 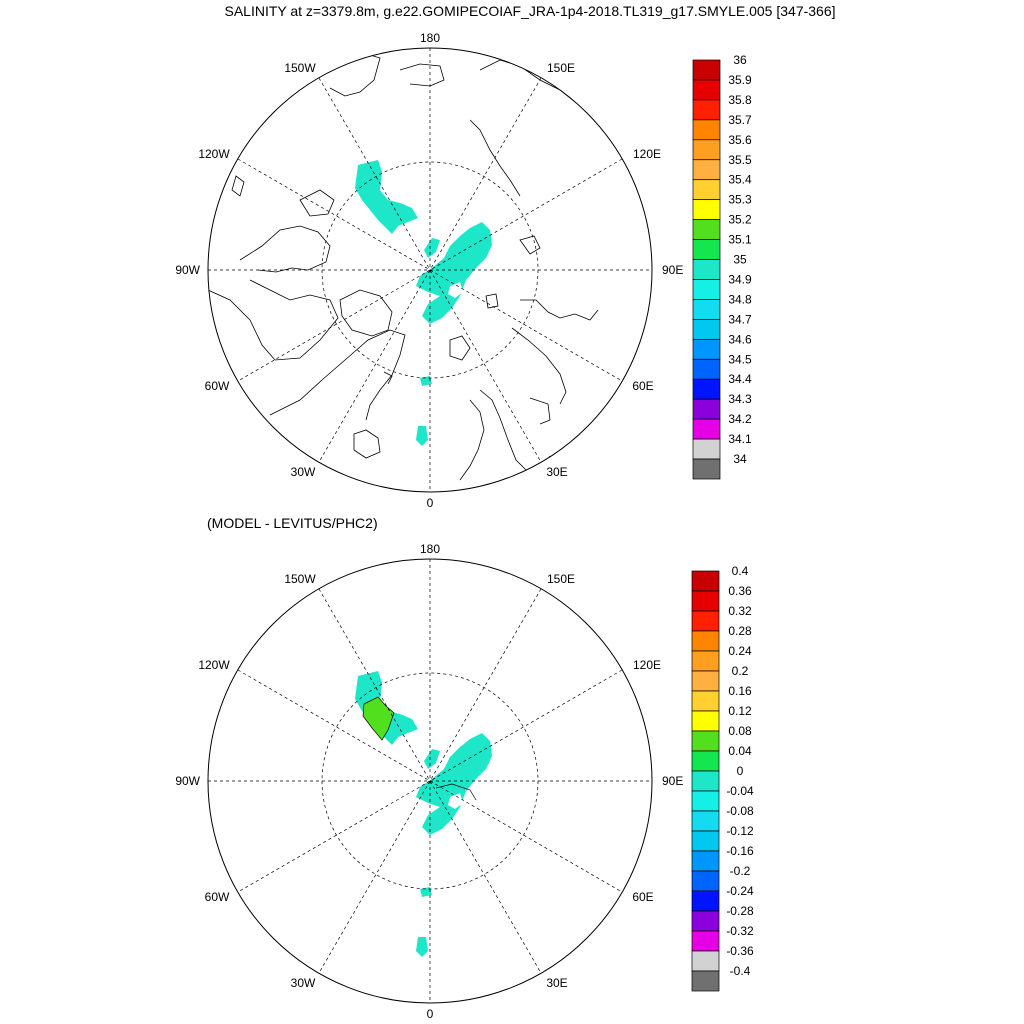 I want to click on bottom-lon-label-60e: 60E, so click(x=642, y=897).